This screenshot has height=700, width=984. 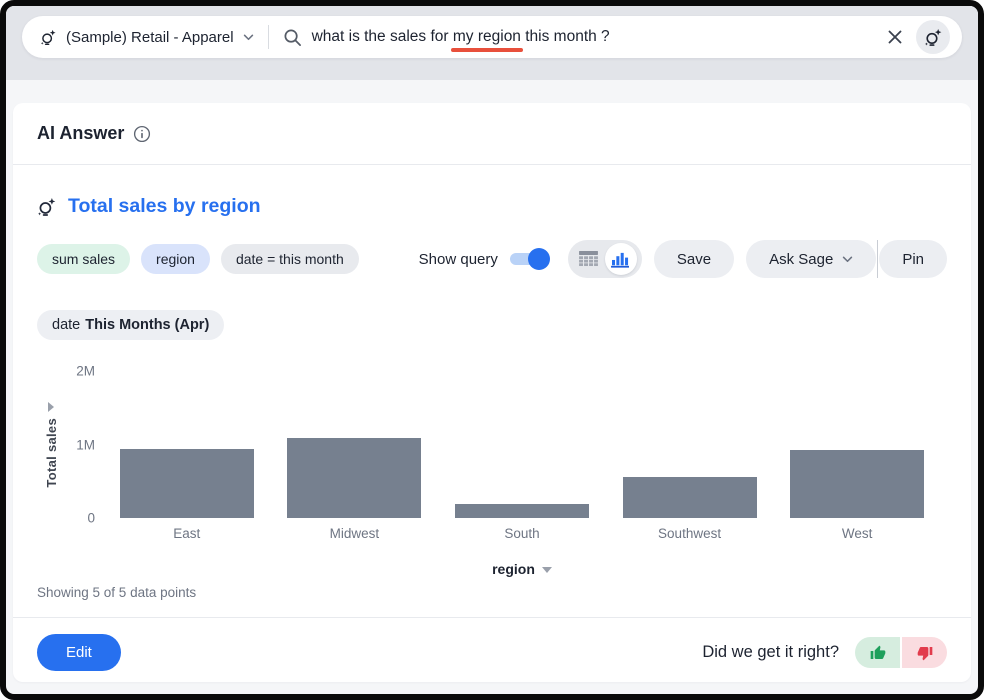 What do you see at coordinates (66, 325) in the screenshot?
I see `date-chip-prefix: date` at bounding box center [66, 325].